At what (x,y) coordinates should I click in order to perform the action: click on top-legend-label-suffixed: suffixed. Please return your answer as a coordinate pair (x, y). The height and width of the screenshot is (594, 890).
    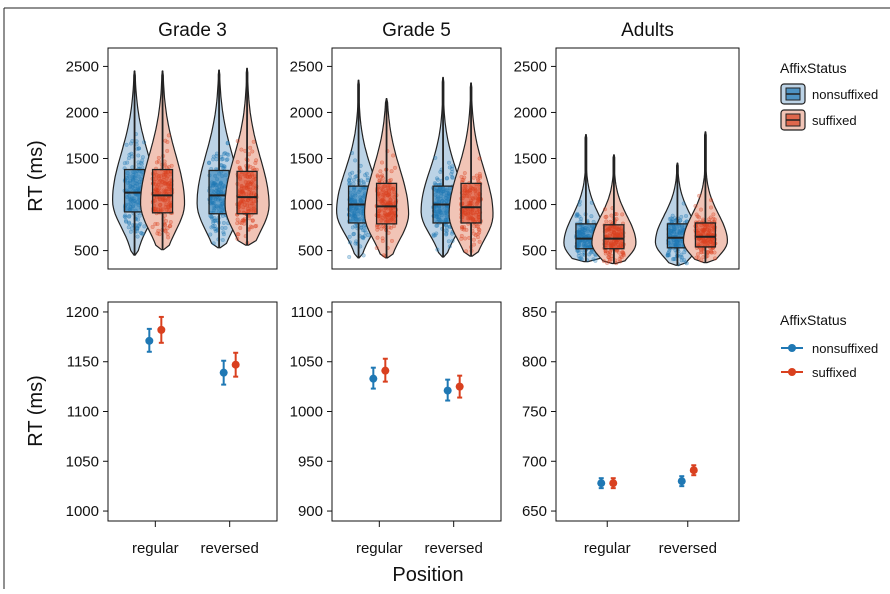
    Looking at the image, I should click on (834, 120).